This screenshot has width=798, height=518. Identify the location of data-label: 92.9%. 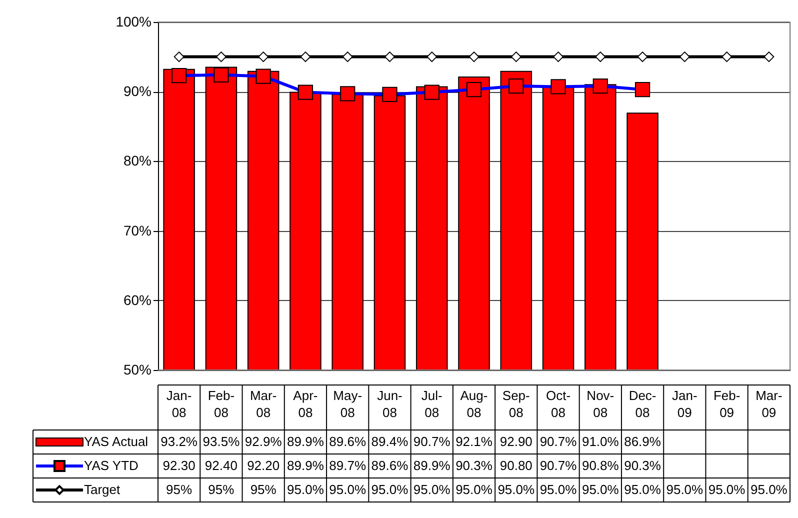
(263, 441).